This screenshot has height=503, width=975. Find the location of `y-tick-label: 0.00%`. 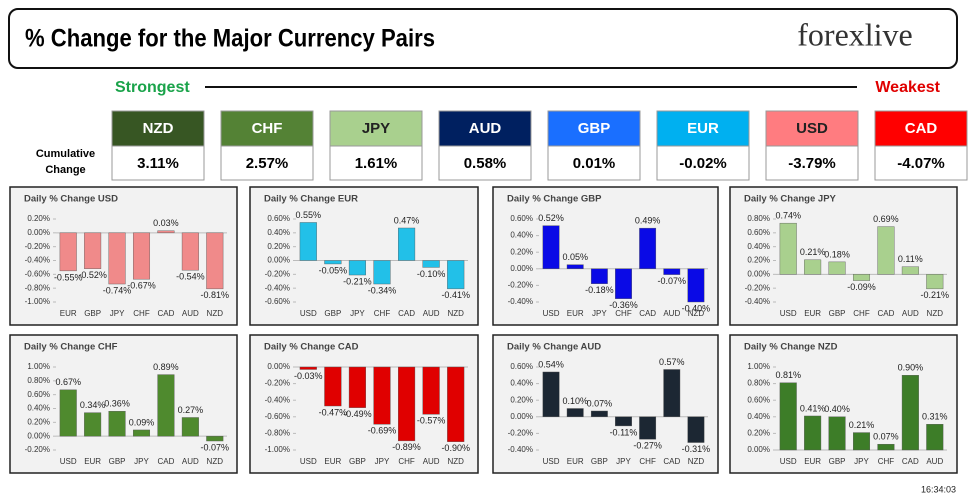

y-tick-label: 0.00% is located at coordinates (278, 366).